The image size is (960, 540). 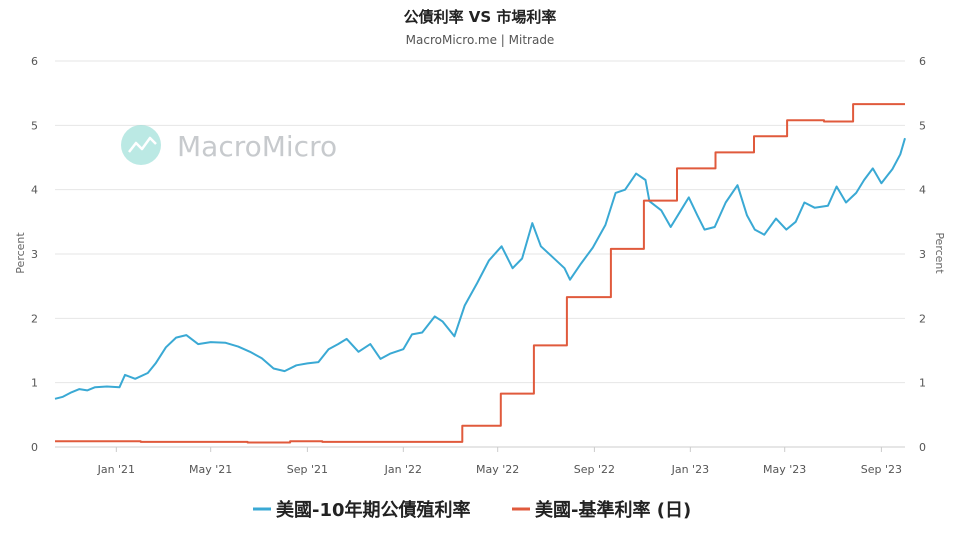 I want to click on watermark: MacroMicro, so click(x=229, y=145).